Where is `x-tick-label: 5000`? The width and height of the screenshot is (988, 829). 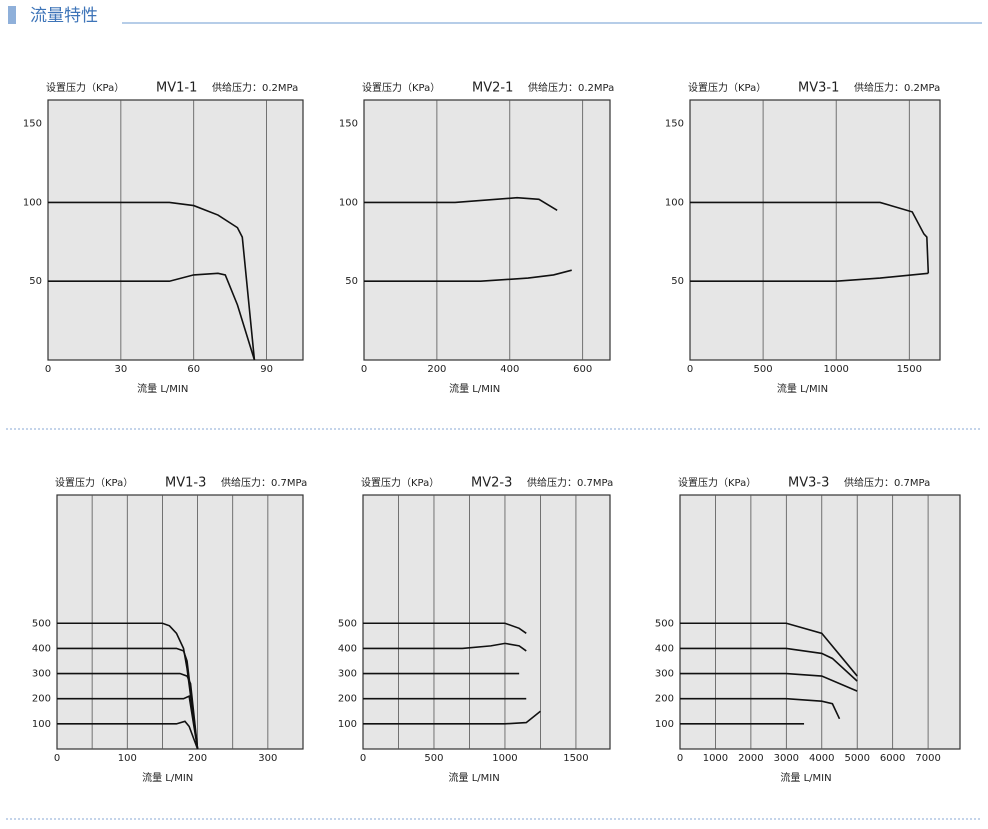
x-tick-label: 5000 is located at coordinates (856, 758).